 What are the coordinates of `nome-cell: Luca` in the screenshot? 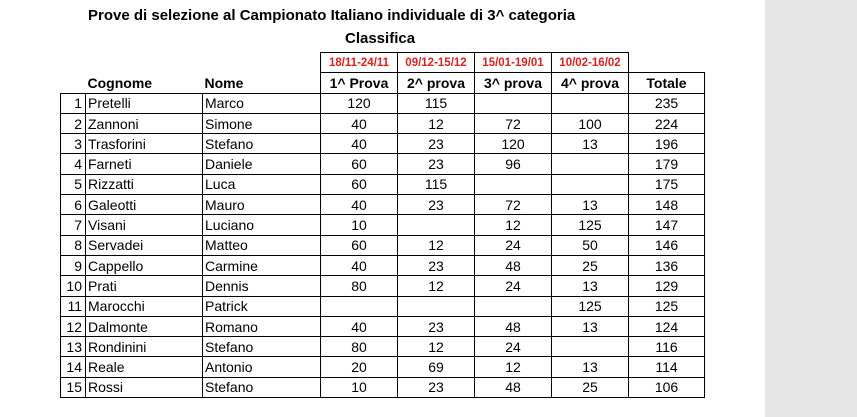 It's located at (261, 184).